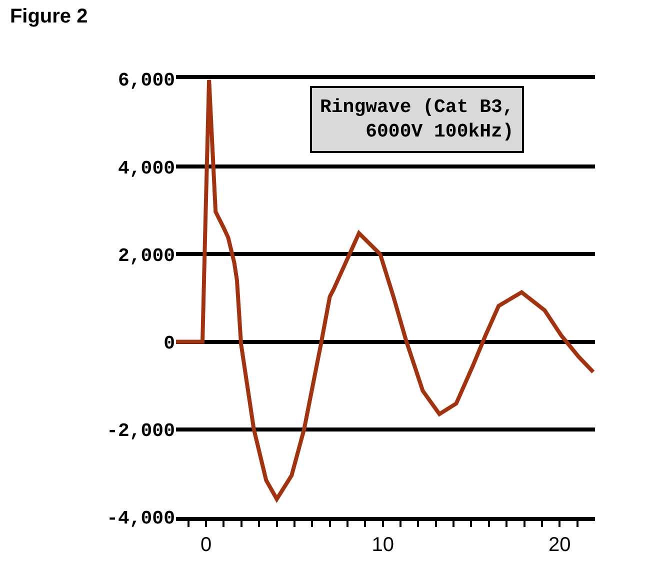 The image size is (663, 578). I want to click on y-tick-label: 4,000, so click(146, 168).